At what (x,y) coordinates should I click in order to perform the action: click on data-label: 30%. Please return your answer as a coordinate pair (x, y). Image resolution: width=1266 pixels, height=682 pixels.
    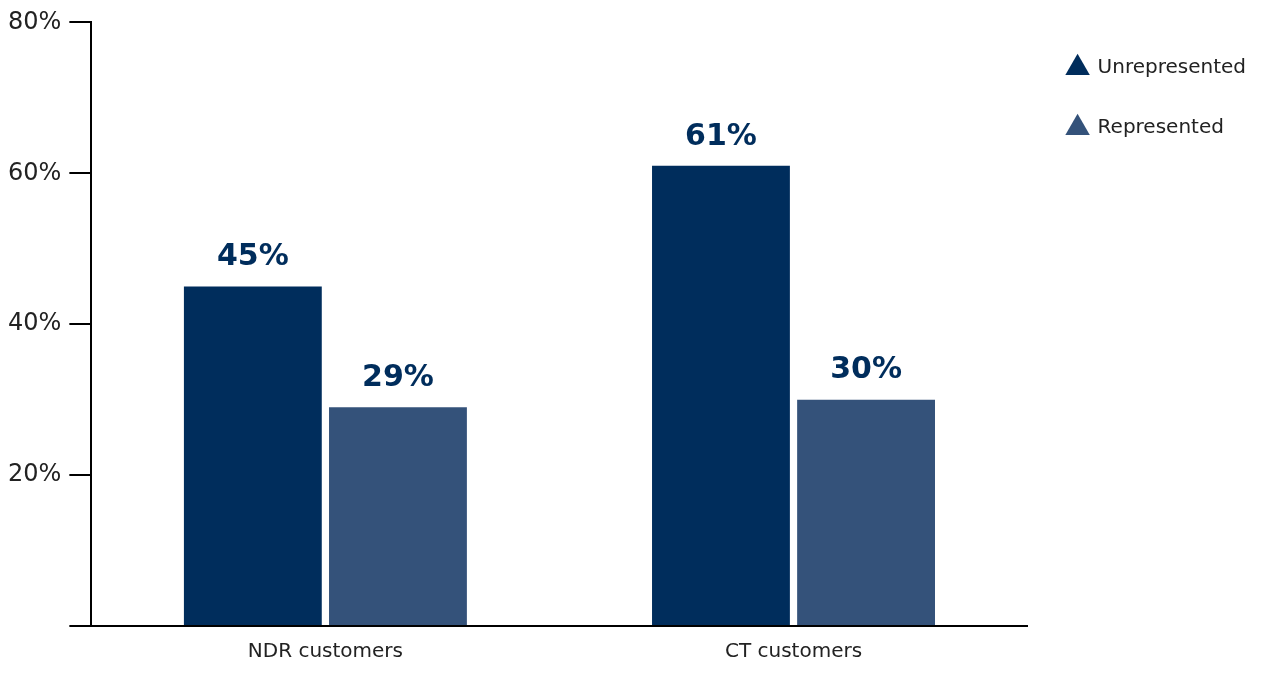
    Looking at the image, I should click on (866, 368).